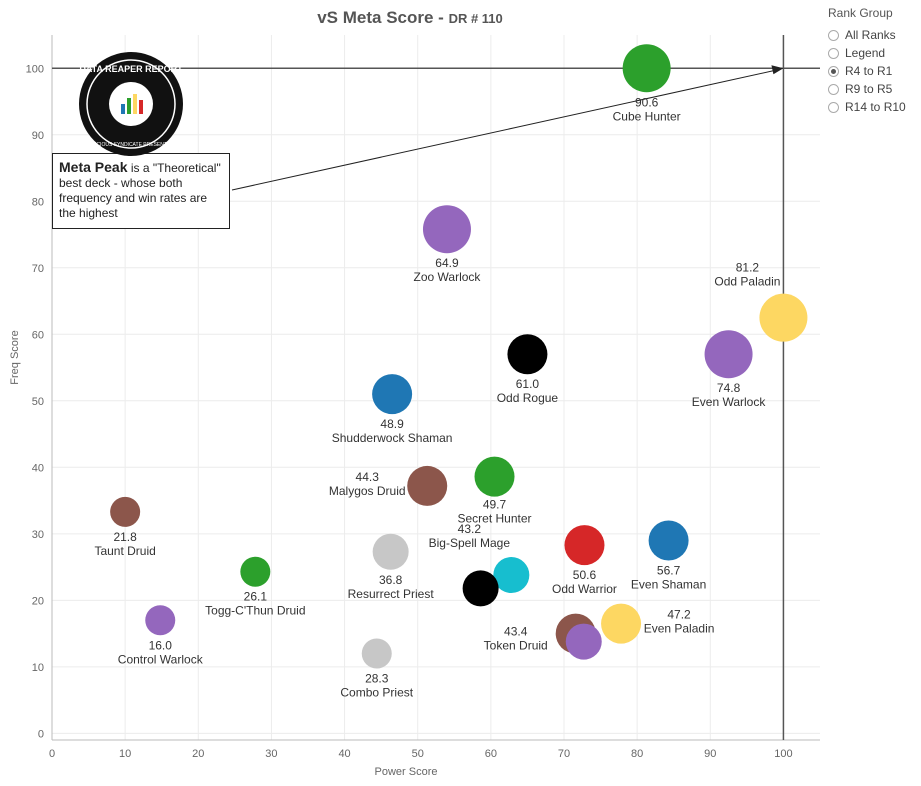  Describe the element at coordinates (38, 668) in the screenshot. I see `y-tick-label: 10` at that location.